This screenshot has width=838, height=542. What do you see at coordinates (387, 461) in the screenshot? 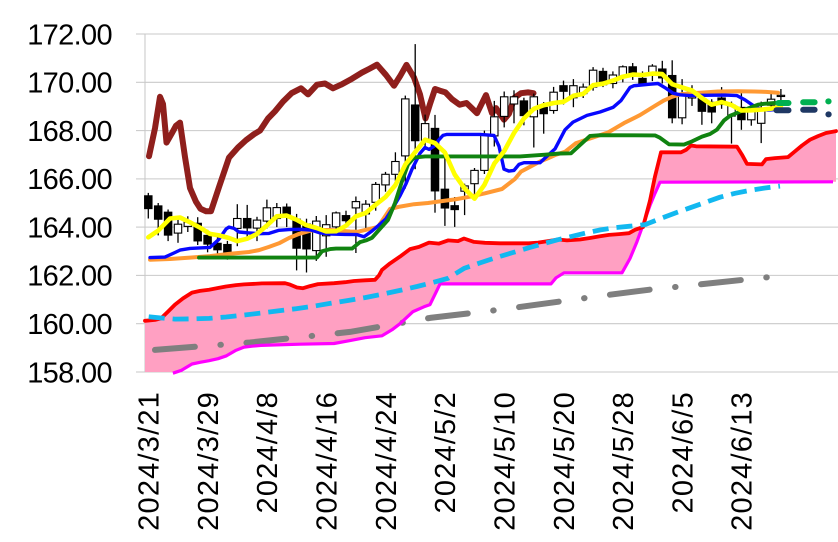
I see `svg-text: 2024/4/24` at bounding box center [387, 461].